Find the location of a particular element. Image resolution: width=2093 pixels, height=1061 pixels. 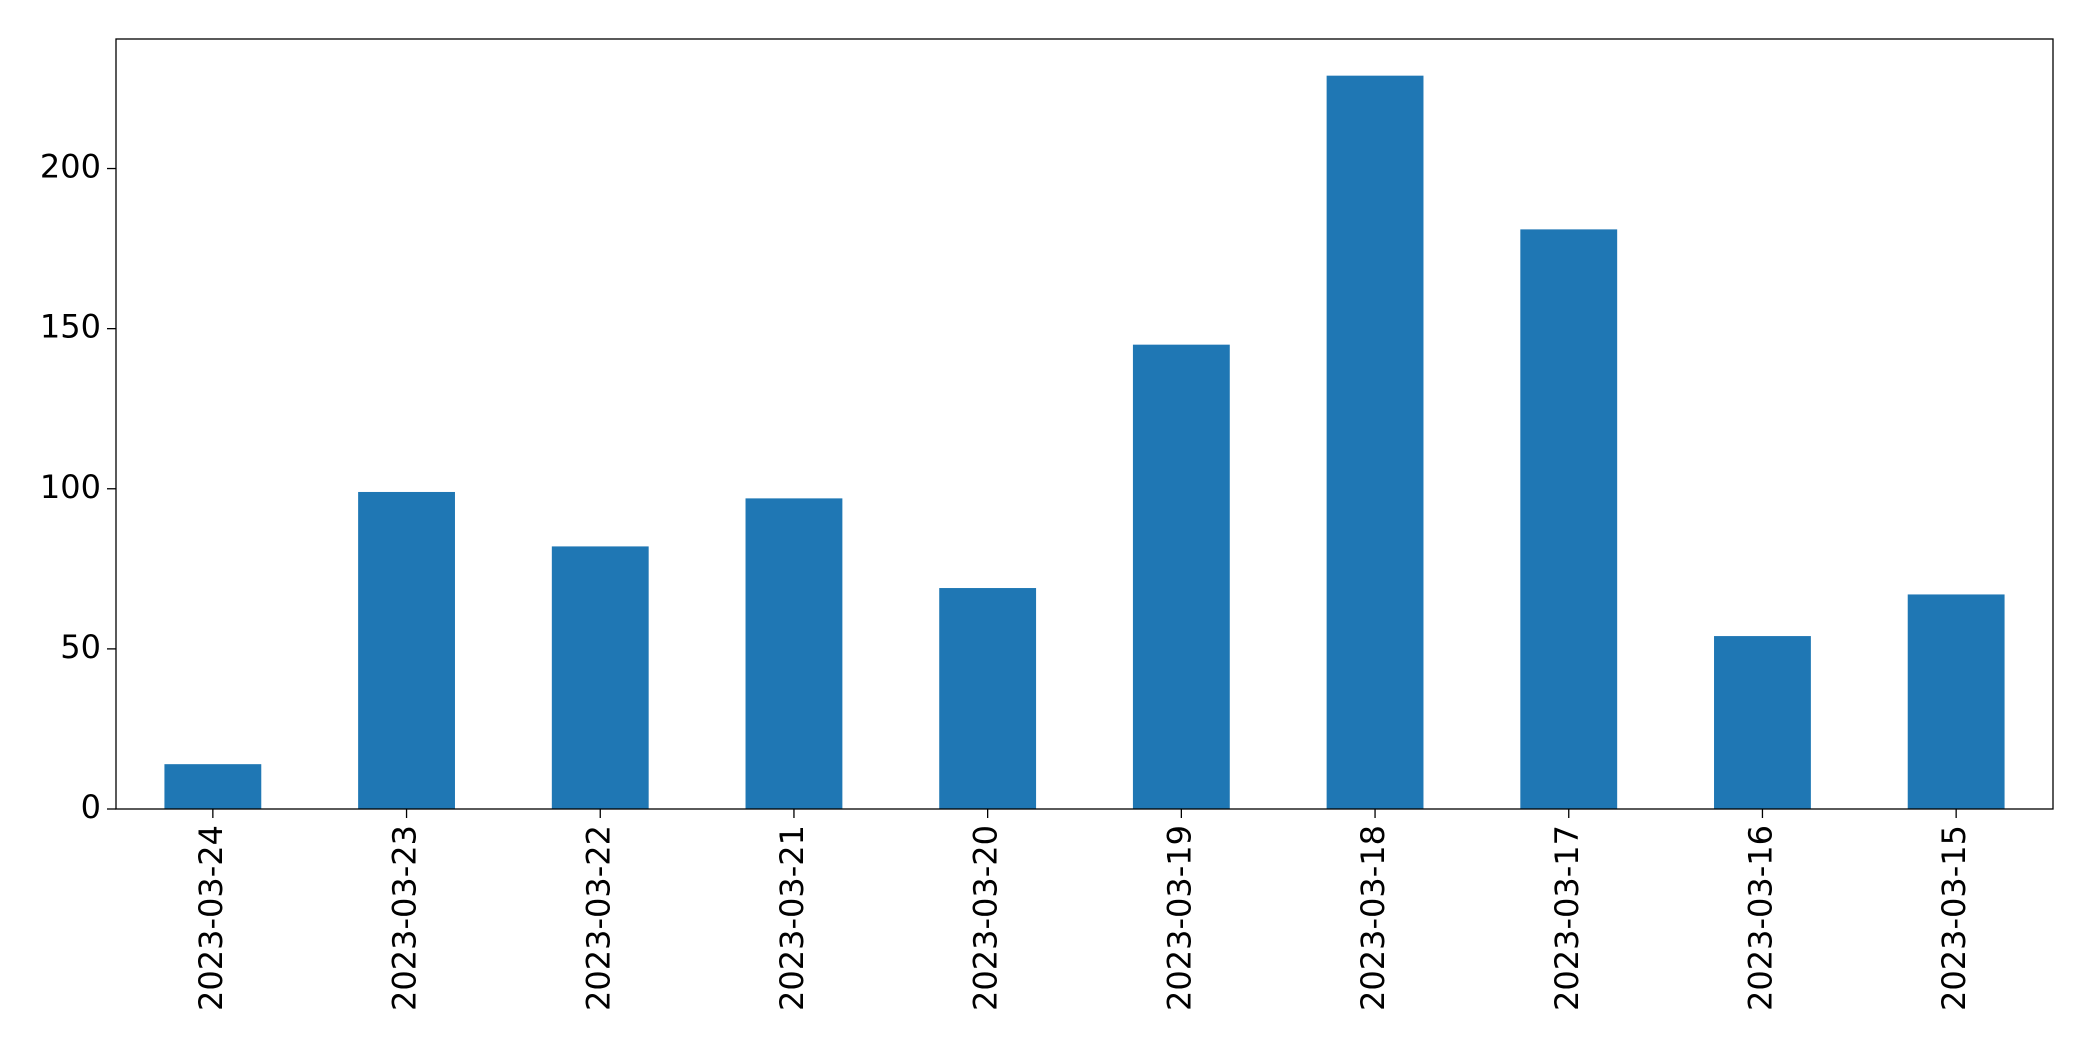

y-tick-label: 50 is located at coordinates (80, 647).